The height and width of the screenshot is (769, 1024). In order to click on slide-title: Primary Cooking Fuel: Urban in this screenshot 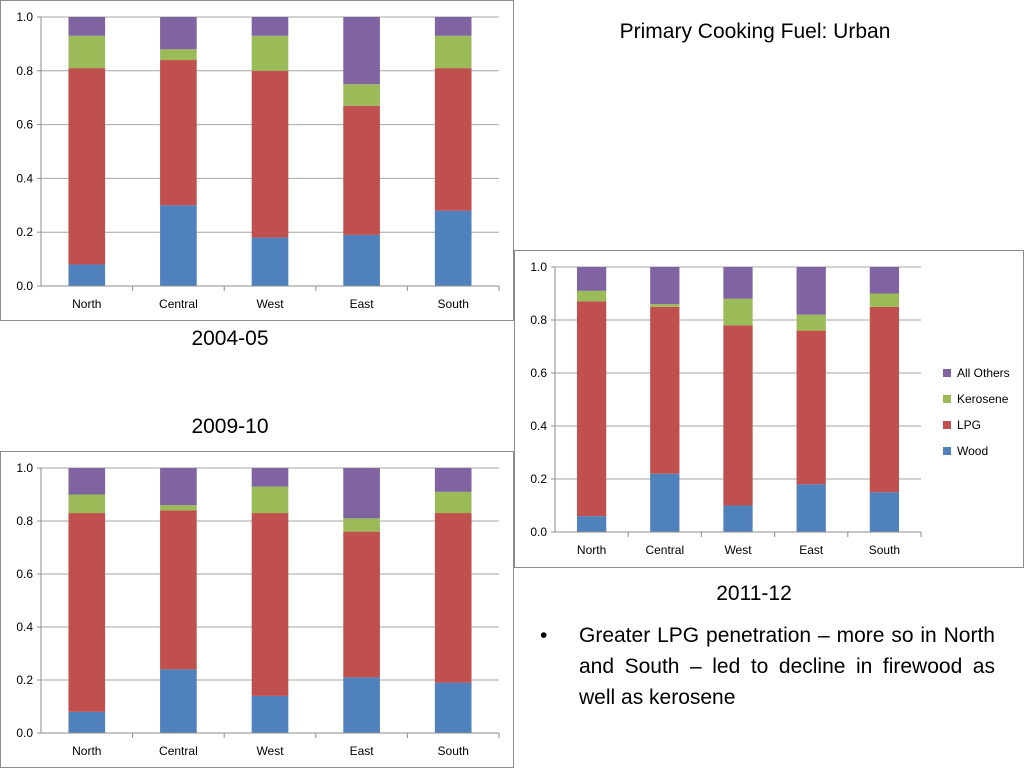, I will do `click(755, 31)`.